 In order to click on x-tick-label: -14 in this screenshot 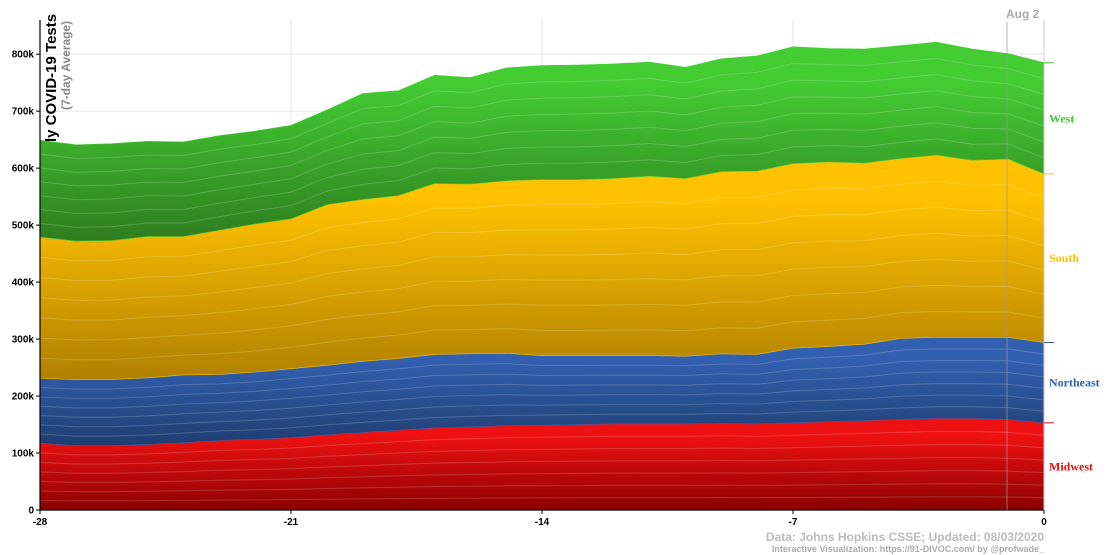, I will do `click(542, 522)`.